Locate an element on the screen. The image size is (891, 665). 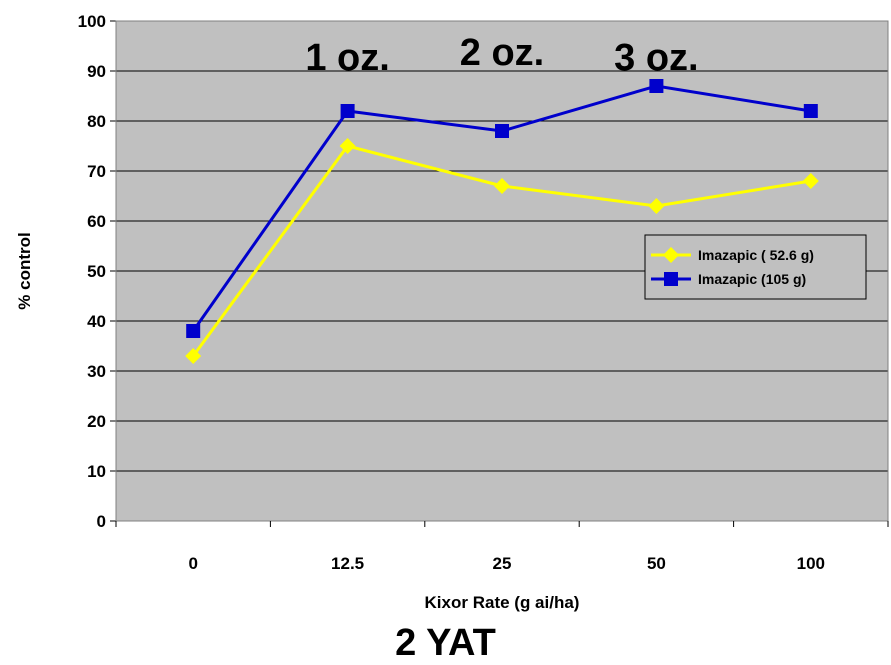
y-tick-label: 30 is located at coordinates (96, 371).